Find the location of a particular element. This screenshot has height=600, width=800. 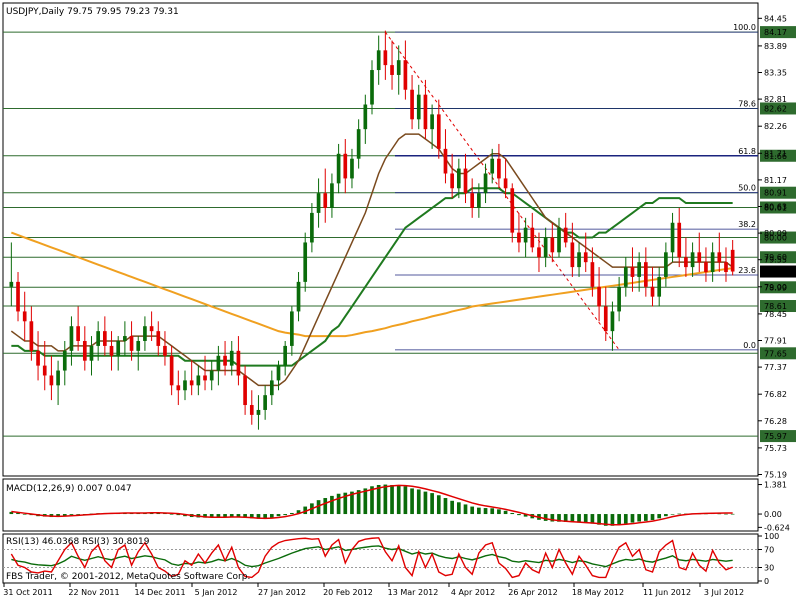

rsi13-line is located at coordinates (372, 556).